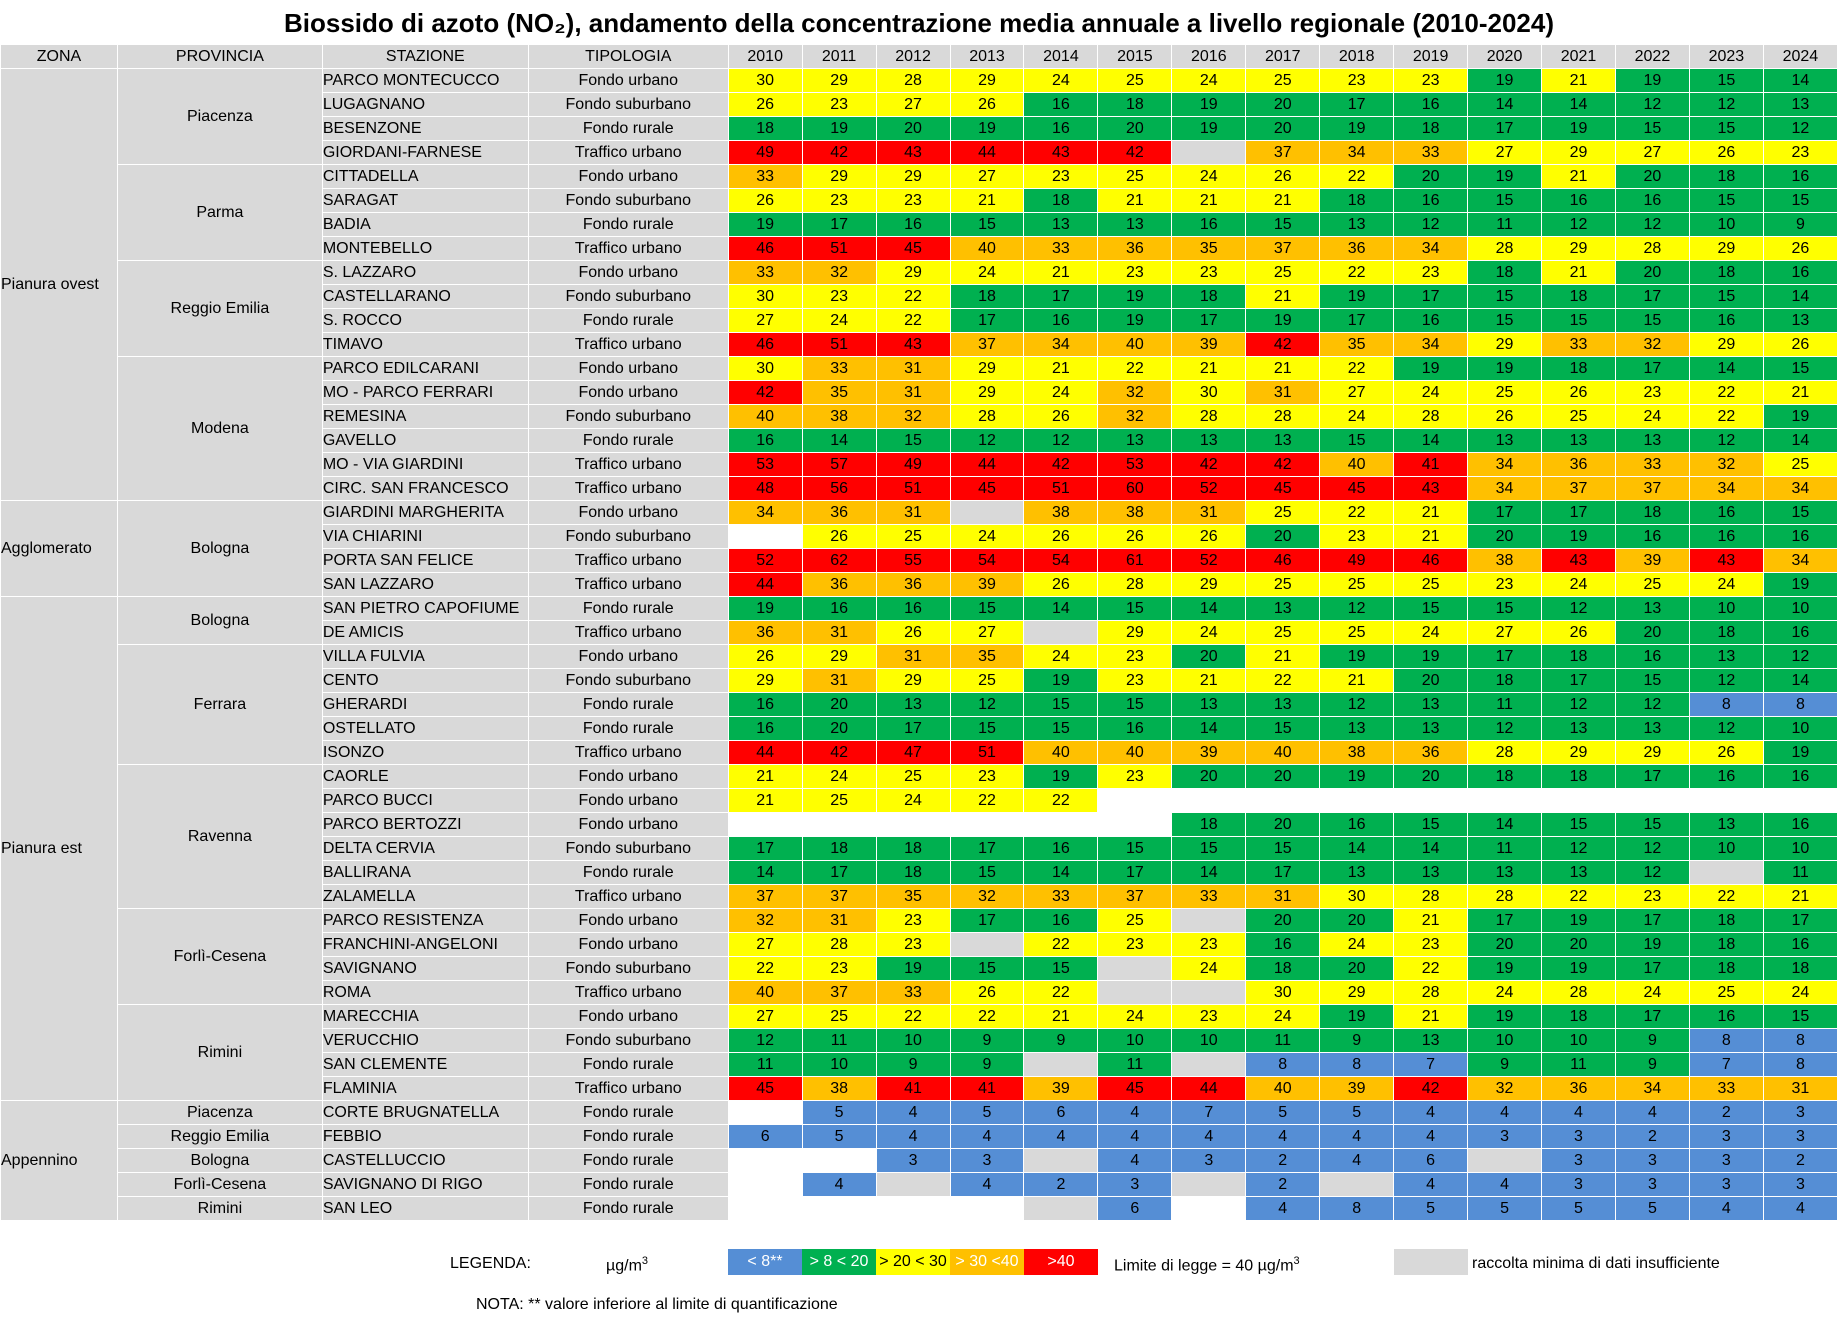 This screenshot has width=1838, height=1320. Describe the element at coordinates (219, 428) in the screenshot. I see `province-label: Modena` at that location.